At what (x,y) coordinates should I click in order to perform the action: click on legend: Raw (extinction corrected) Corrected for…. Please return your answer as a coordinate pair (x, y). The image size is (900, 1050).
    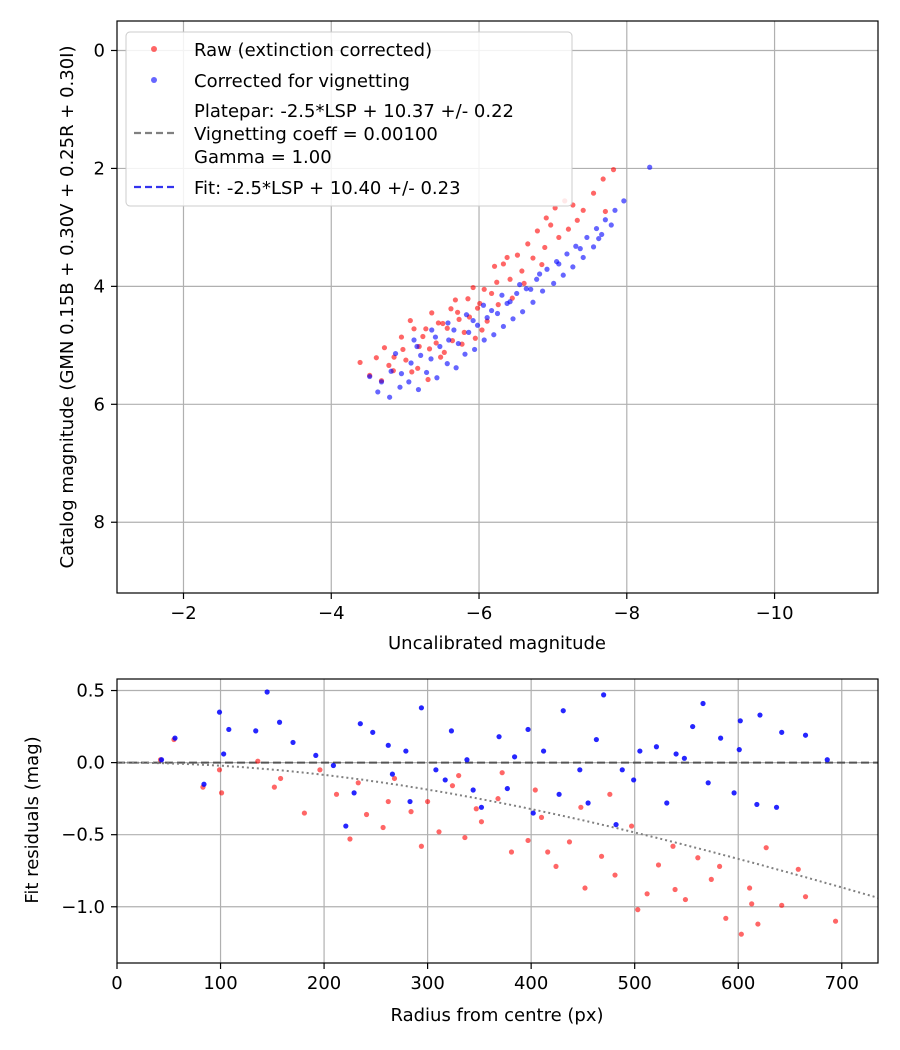
    Looking at the image, I should click on (349, 119).